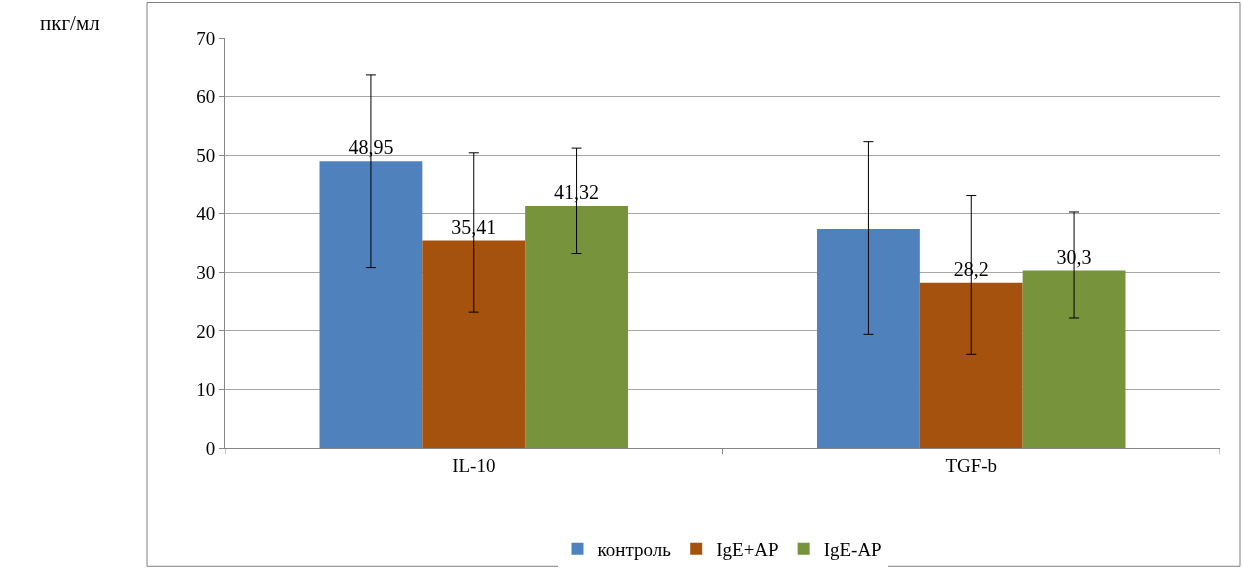 The image size is (1242, 580). I want to click on y-tick-label: 20, so click(206, 331).